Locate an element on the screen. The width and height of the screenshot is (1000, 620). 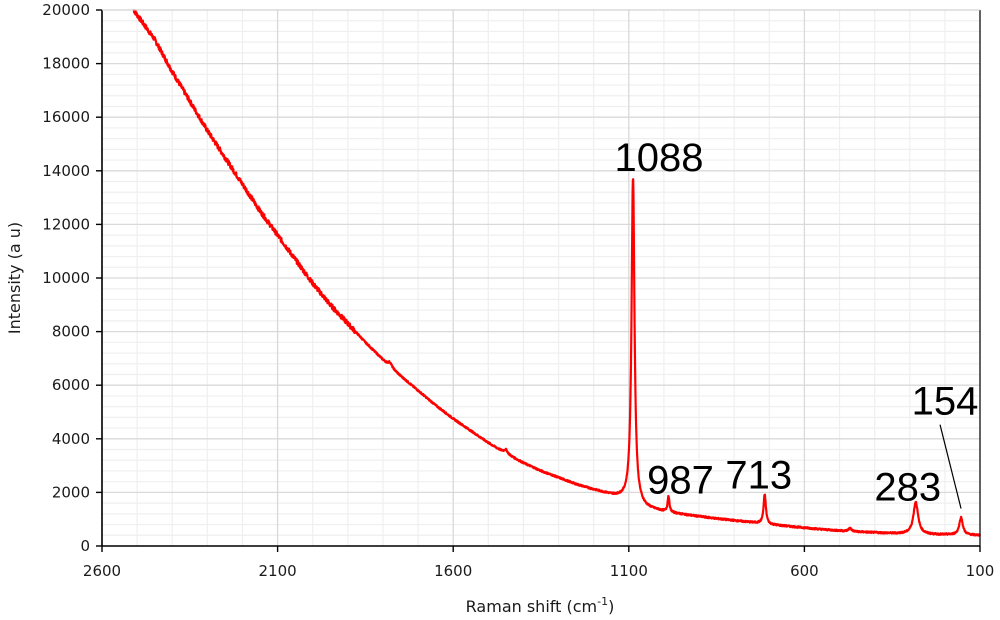
x-tick-label: 2100 is located at coordinates (278, 571).